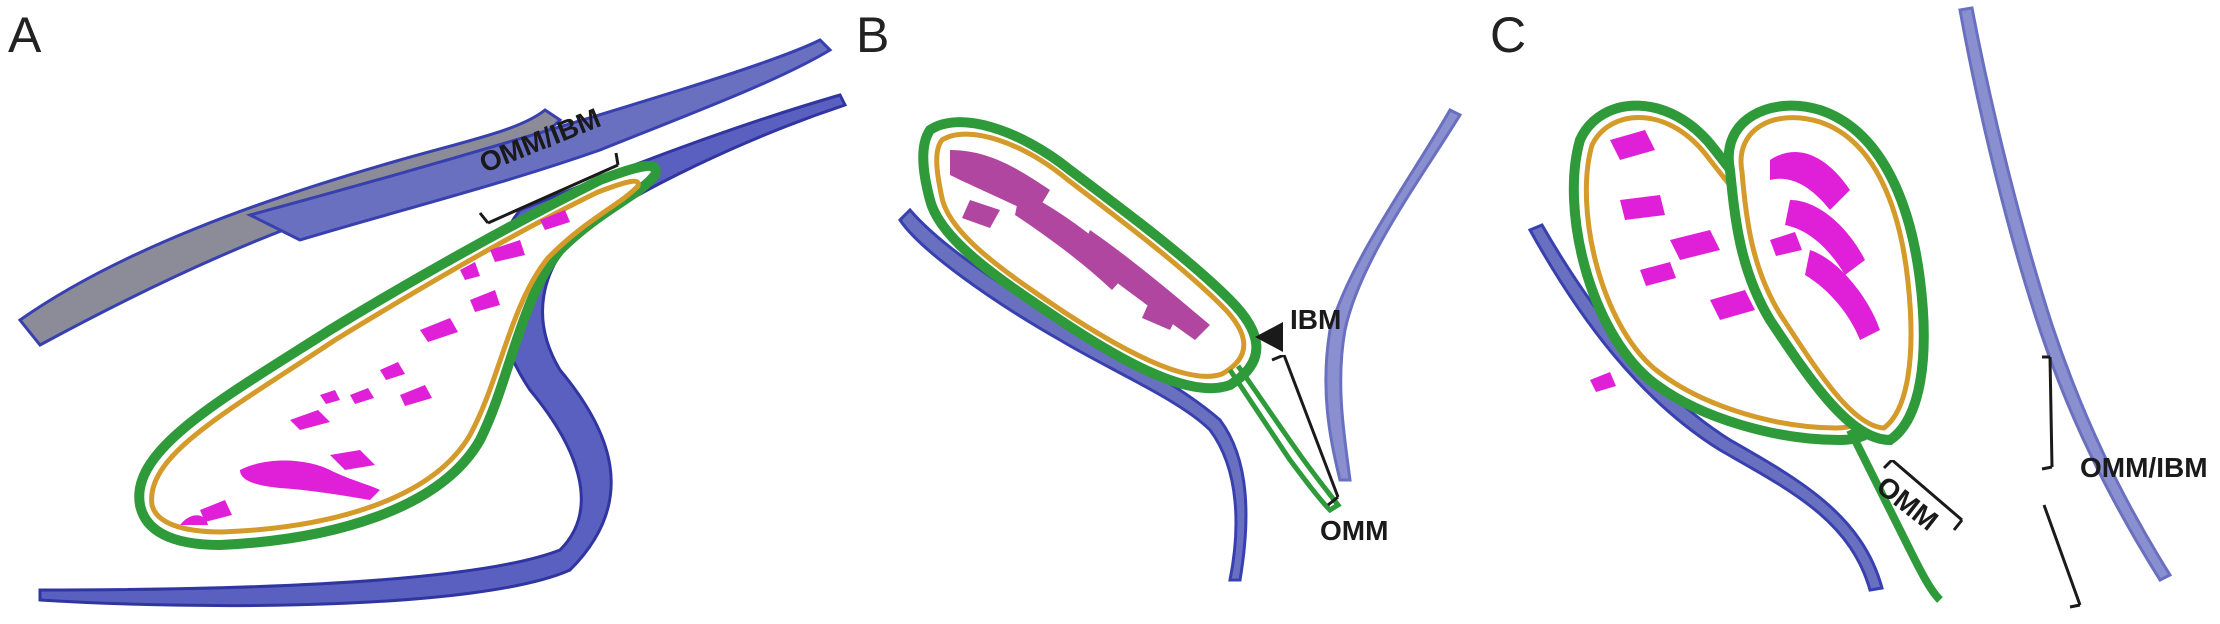 This screenshot has height=624, width=2220. Describe the element at coordinates (1269, 337) in the screenshot. I see `arrowhead-ibm` at that location.